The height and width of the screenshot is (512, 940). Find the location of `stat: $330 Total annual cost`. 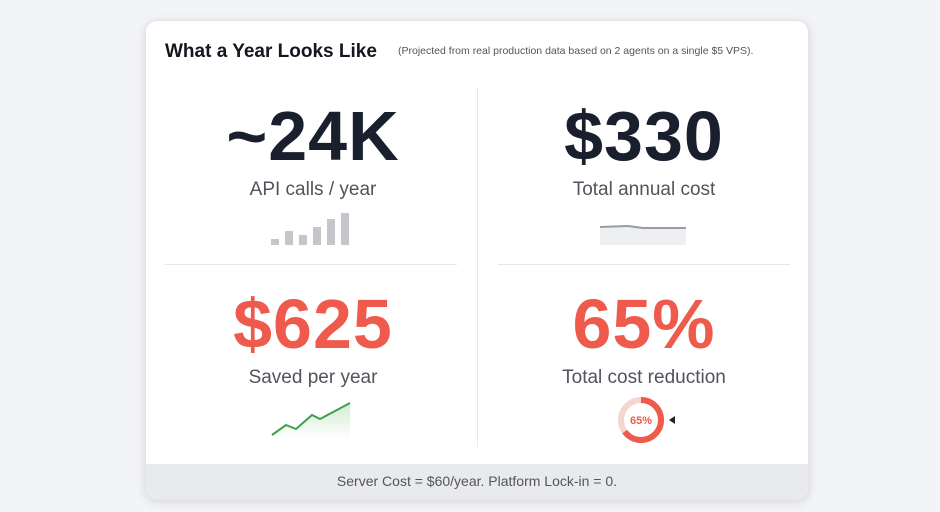

stat: $330 Total annual cost is located at coordinates (644, 151).